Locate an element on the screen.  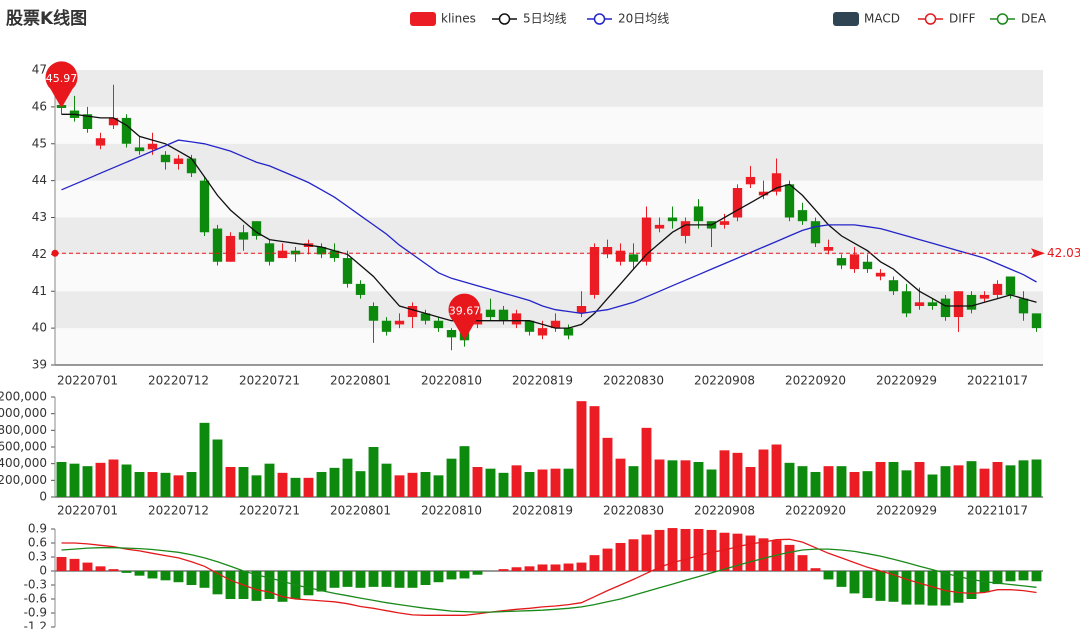
y-tick-label: 39 is located at coordinates (39, 365).